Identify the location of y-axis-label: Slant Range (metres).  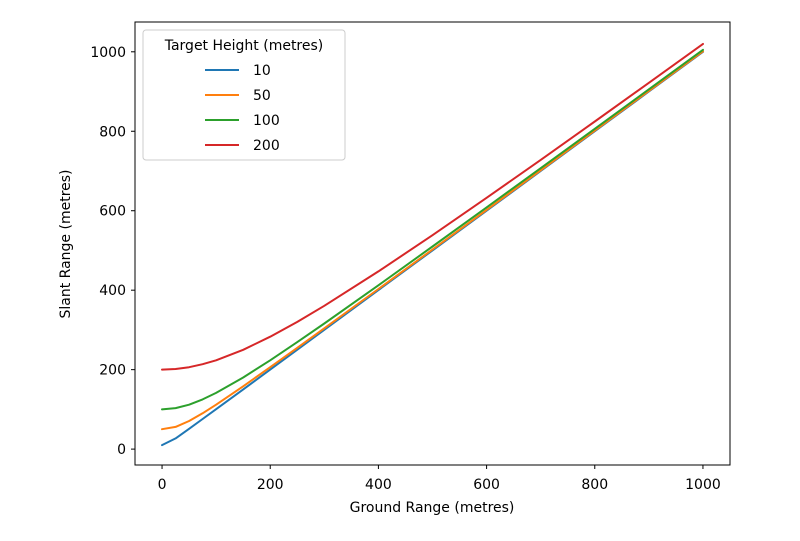
(66, 243).